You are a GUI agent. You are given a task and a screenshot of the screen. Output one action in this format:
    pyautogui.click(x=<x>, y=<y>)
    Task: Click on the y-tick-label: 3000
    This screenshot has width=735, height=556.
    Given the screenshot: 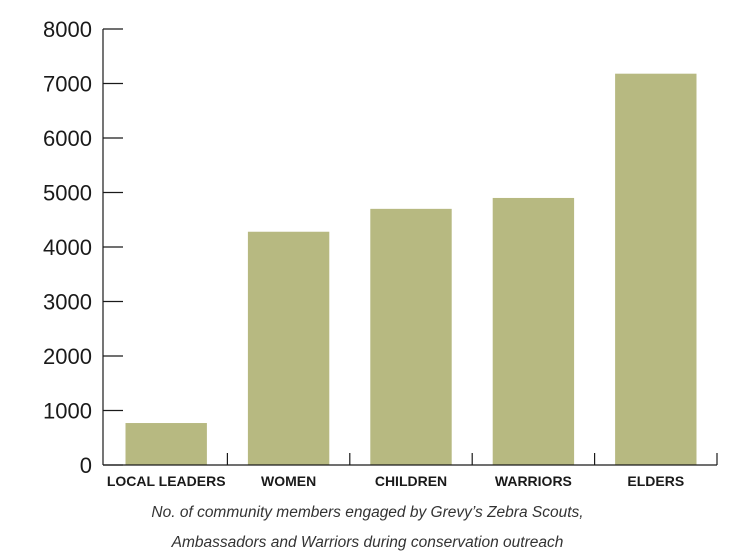 What is the action you would take?
    pyautogui.click(x=67, y=302)
    